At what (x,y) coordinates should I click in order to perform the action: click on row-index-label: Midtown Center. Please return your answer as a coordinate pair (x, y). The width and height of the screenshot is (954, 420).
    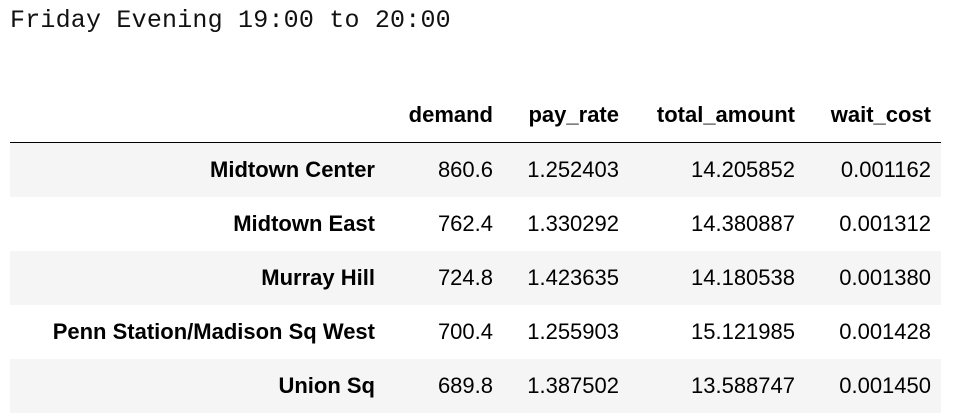
    Looking at the image, I should click on (292, 169).